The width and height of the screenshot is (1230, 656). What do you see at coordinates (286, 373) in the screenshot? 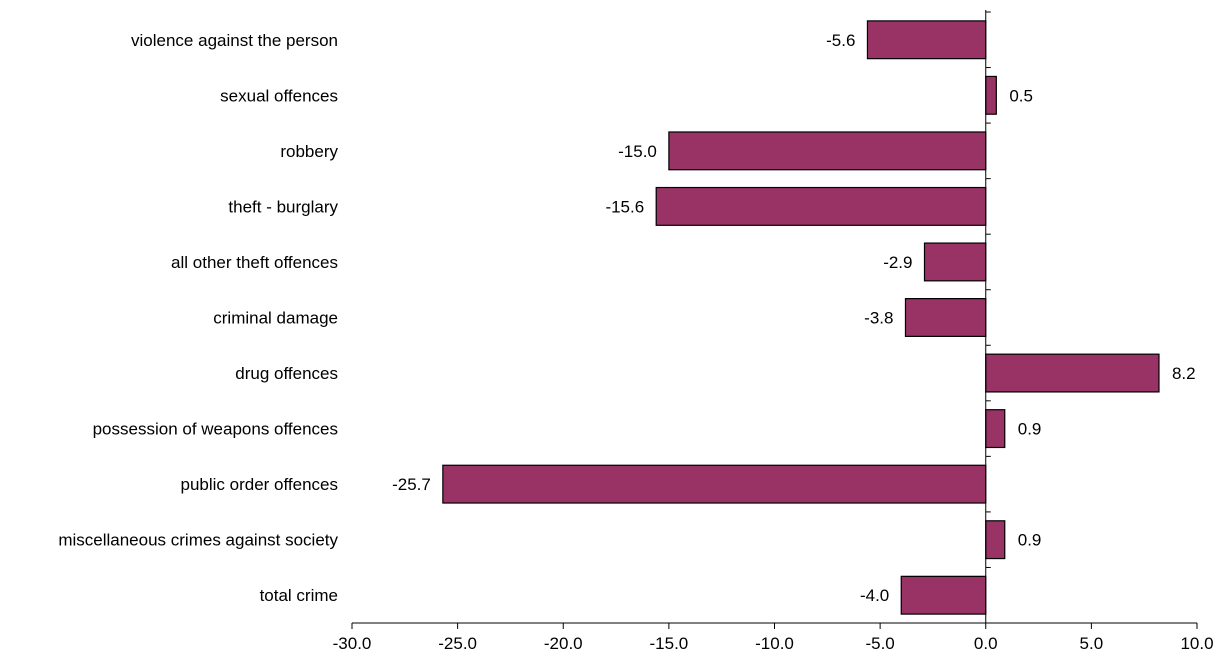
I see `category-label: drug offences` at bounding box center [286, 373].